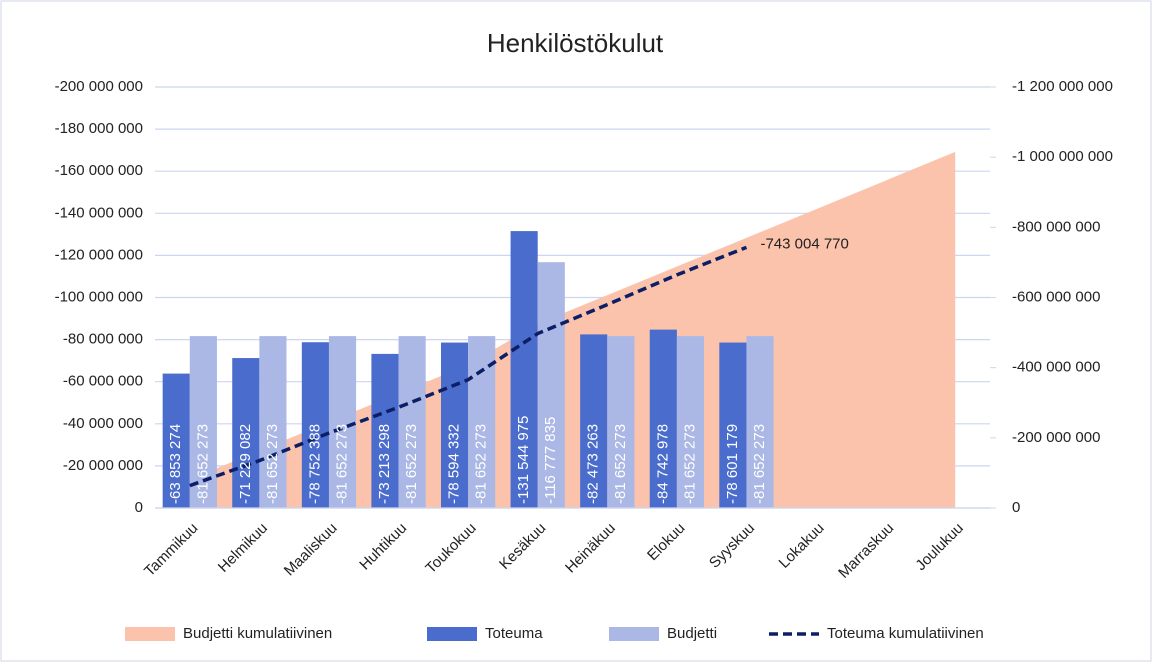 This screenshot has width=1153, height=663. What do you see at coordinates (103, 465) in the screenshot?
I see `y-tick-label: -20 000 000` at bounding box center [103, 465].